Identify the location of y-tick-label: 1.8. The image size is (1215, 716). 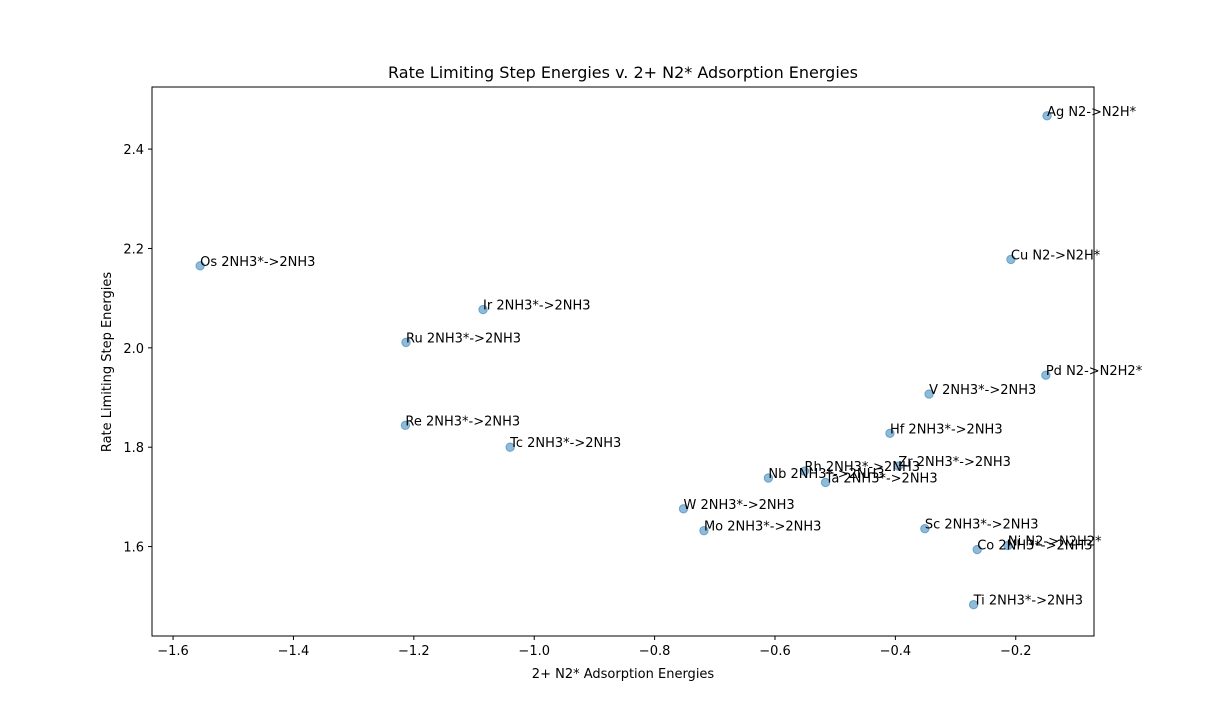
(133, 448).